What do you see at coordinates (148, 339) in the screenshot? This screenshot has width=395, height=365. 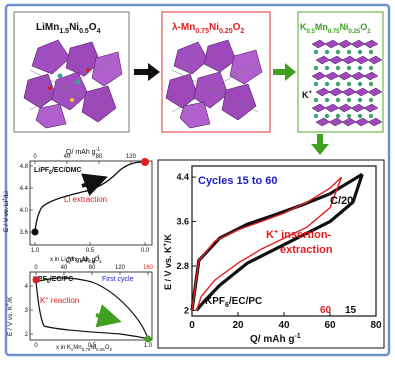 I see `plot2-end-marker` at bounding box center [148, 339].